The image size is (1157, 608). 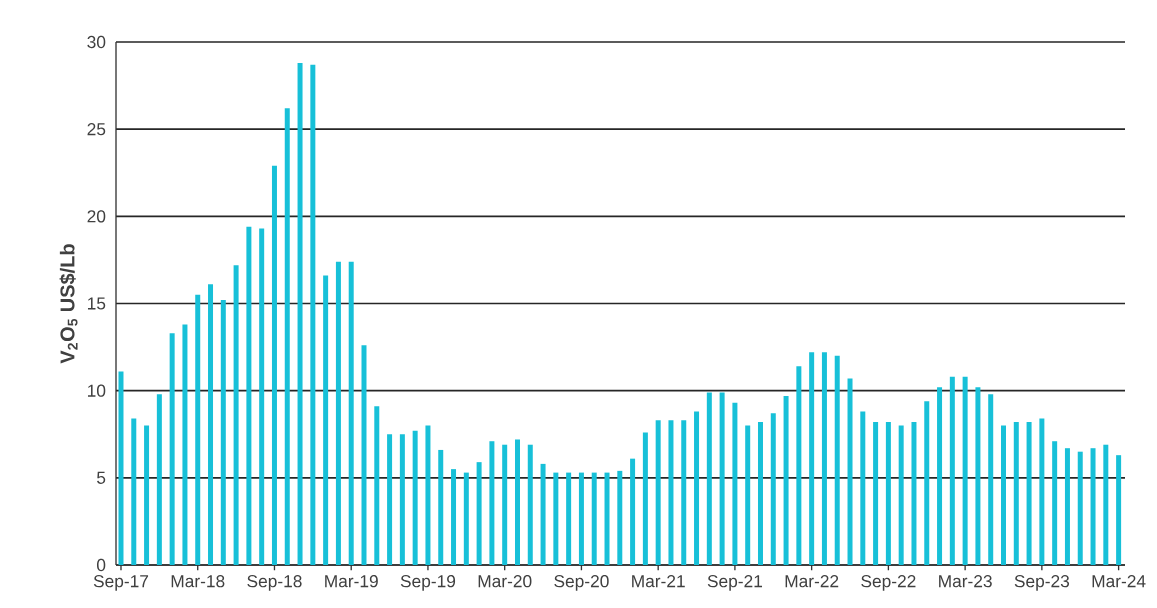 I want to click on x-tick-label: Sep-20, so click(x=581, y=583).